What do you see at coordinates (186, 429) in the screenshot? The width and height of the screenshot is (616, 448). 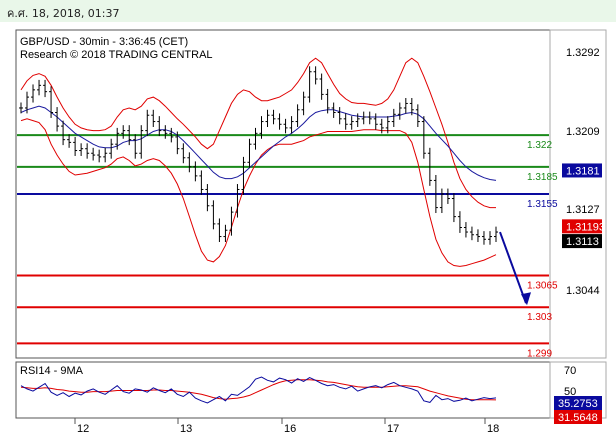 I see `x-tick-label: 13` at bounding box center [186, 429].